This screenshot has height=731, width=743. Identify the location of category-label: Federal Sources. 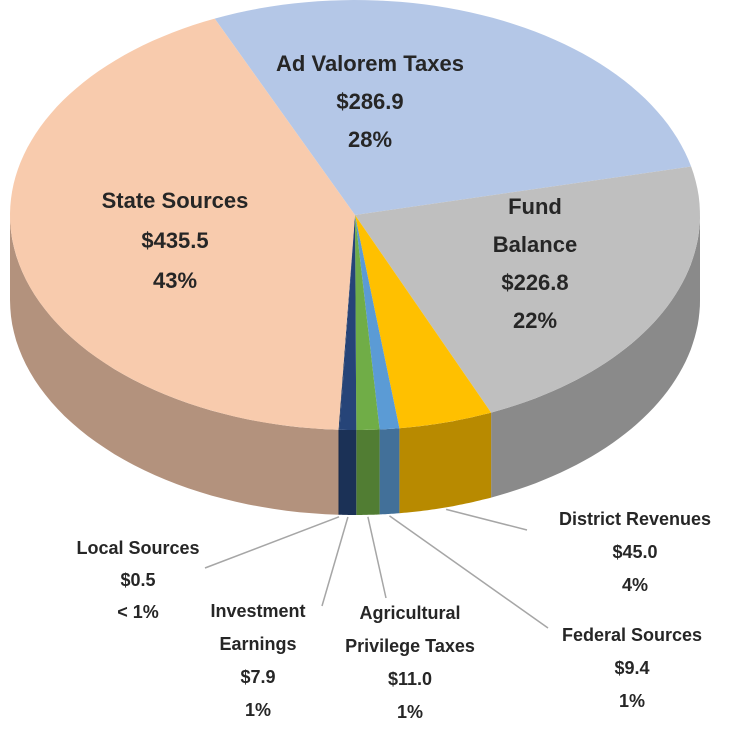
(632, 635).